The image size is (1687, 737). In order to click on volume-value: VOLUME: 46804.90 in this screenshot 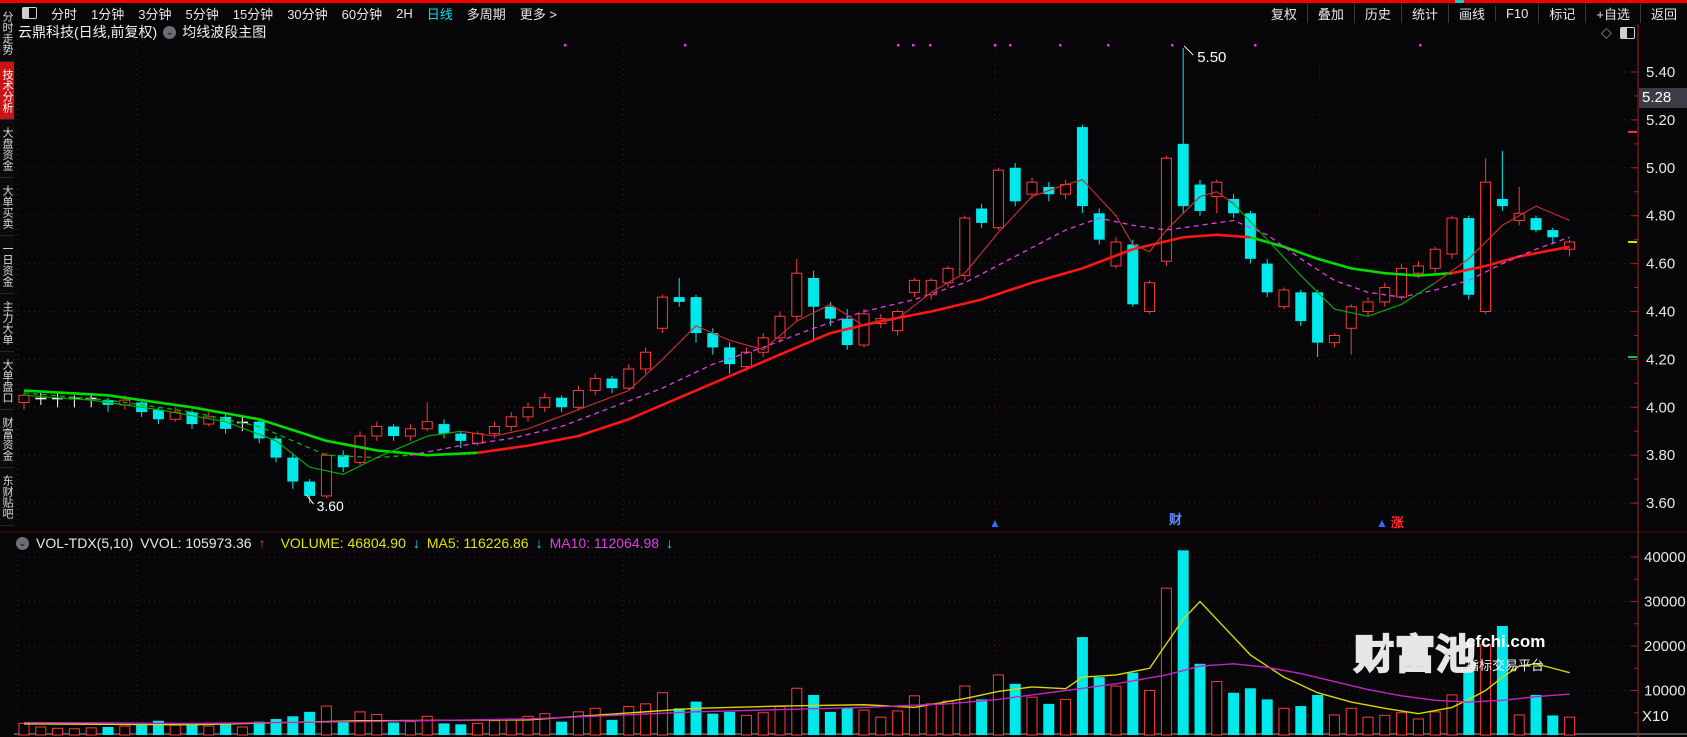, I will do `click(343, 543)`.